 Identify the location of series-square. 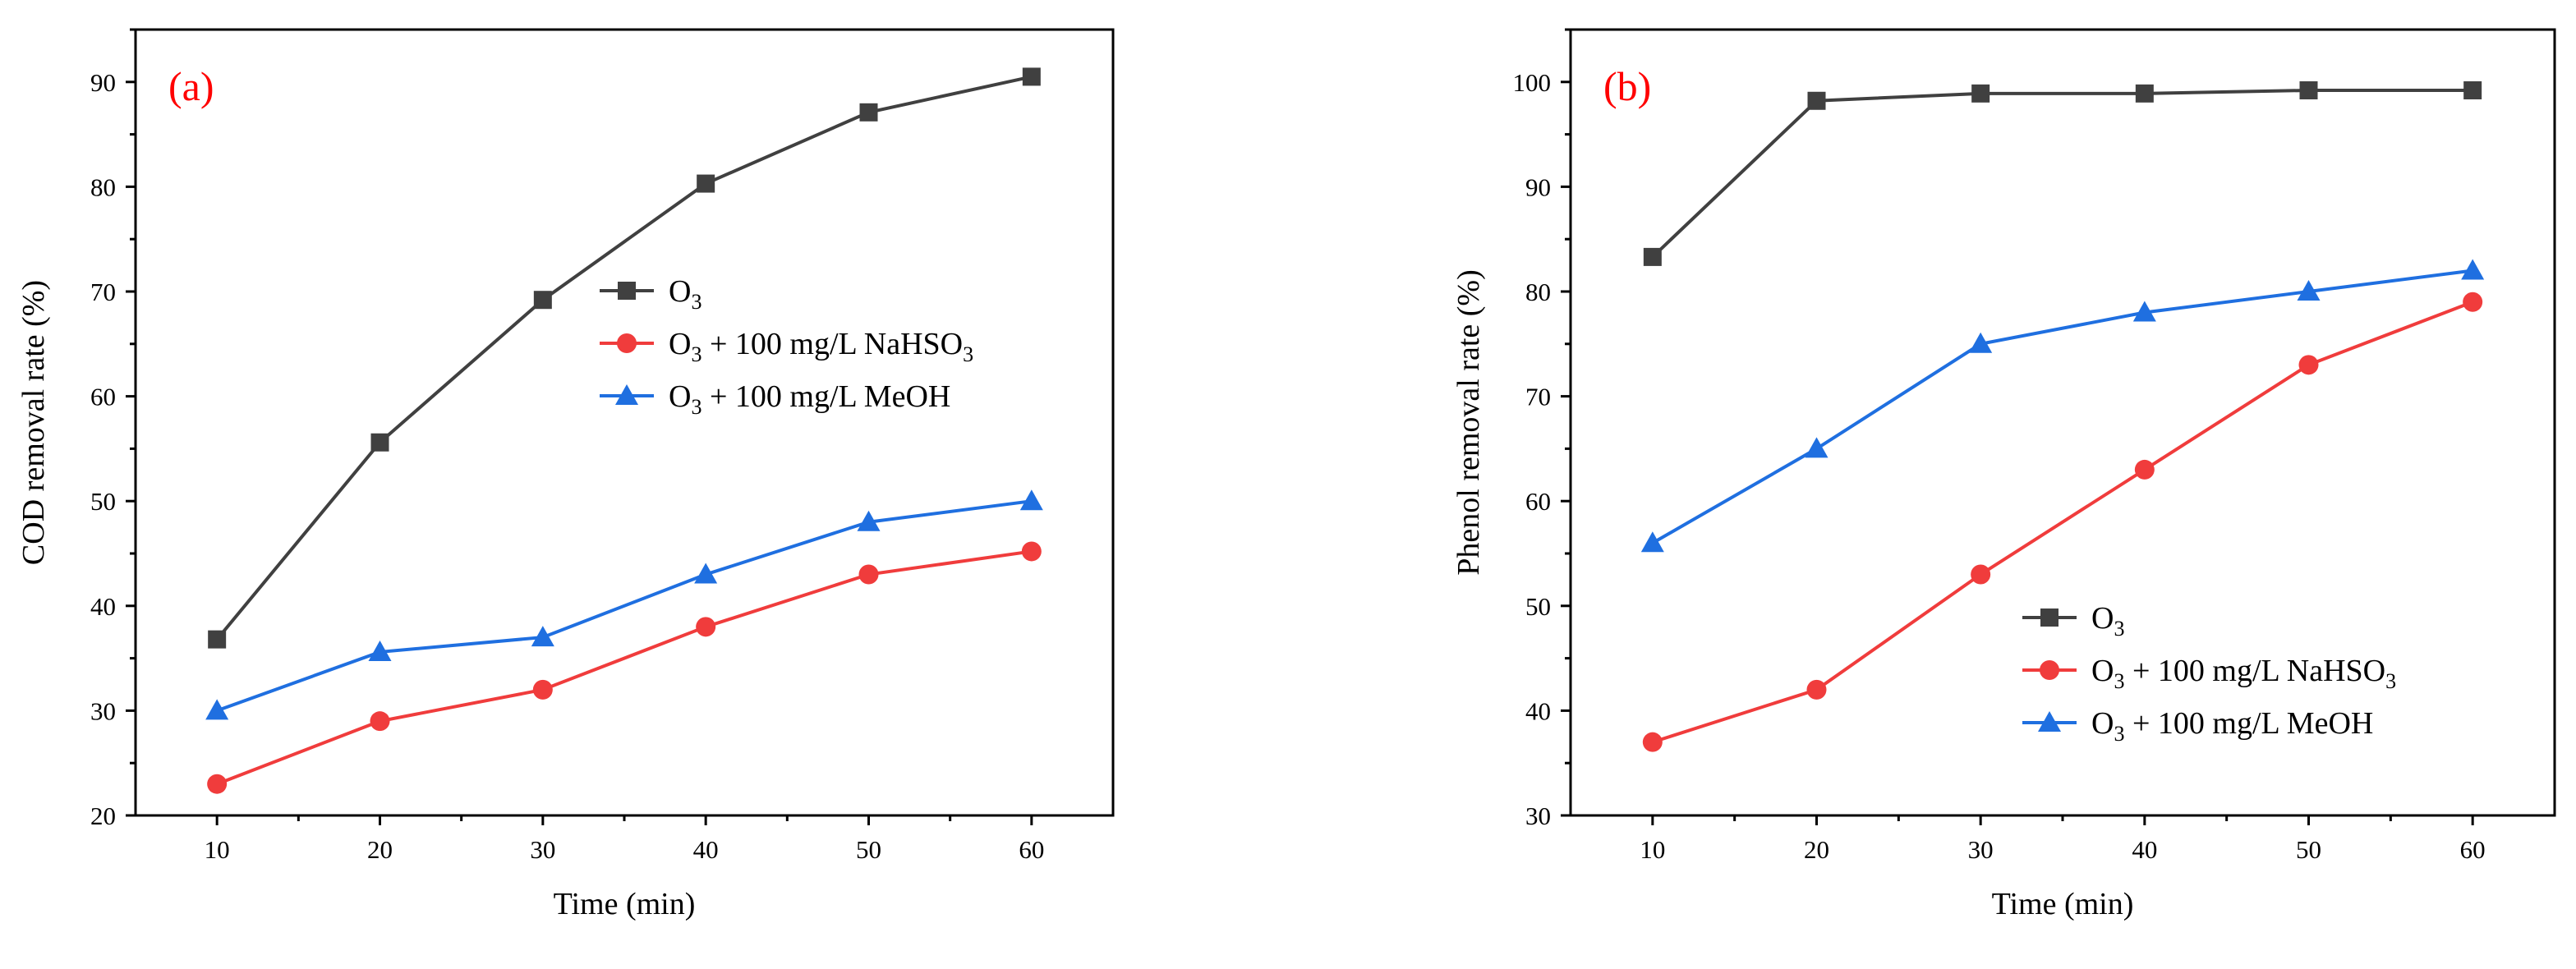
(2062, 173).